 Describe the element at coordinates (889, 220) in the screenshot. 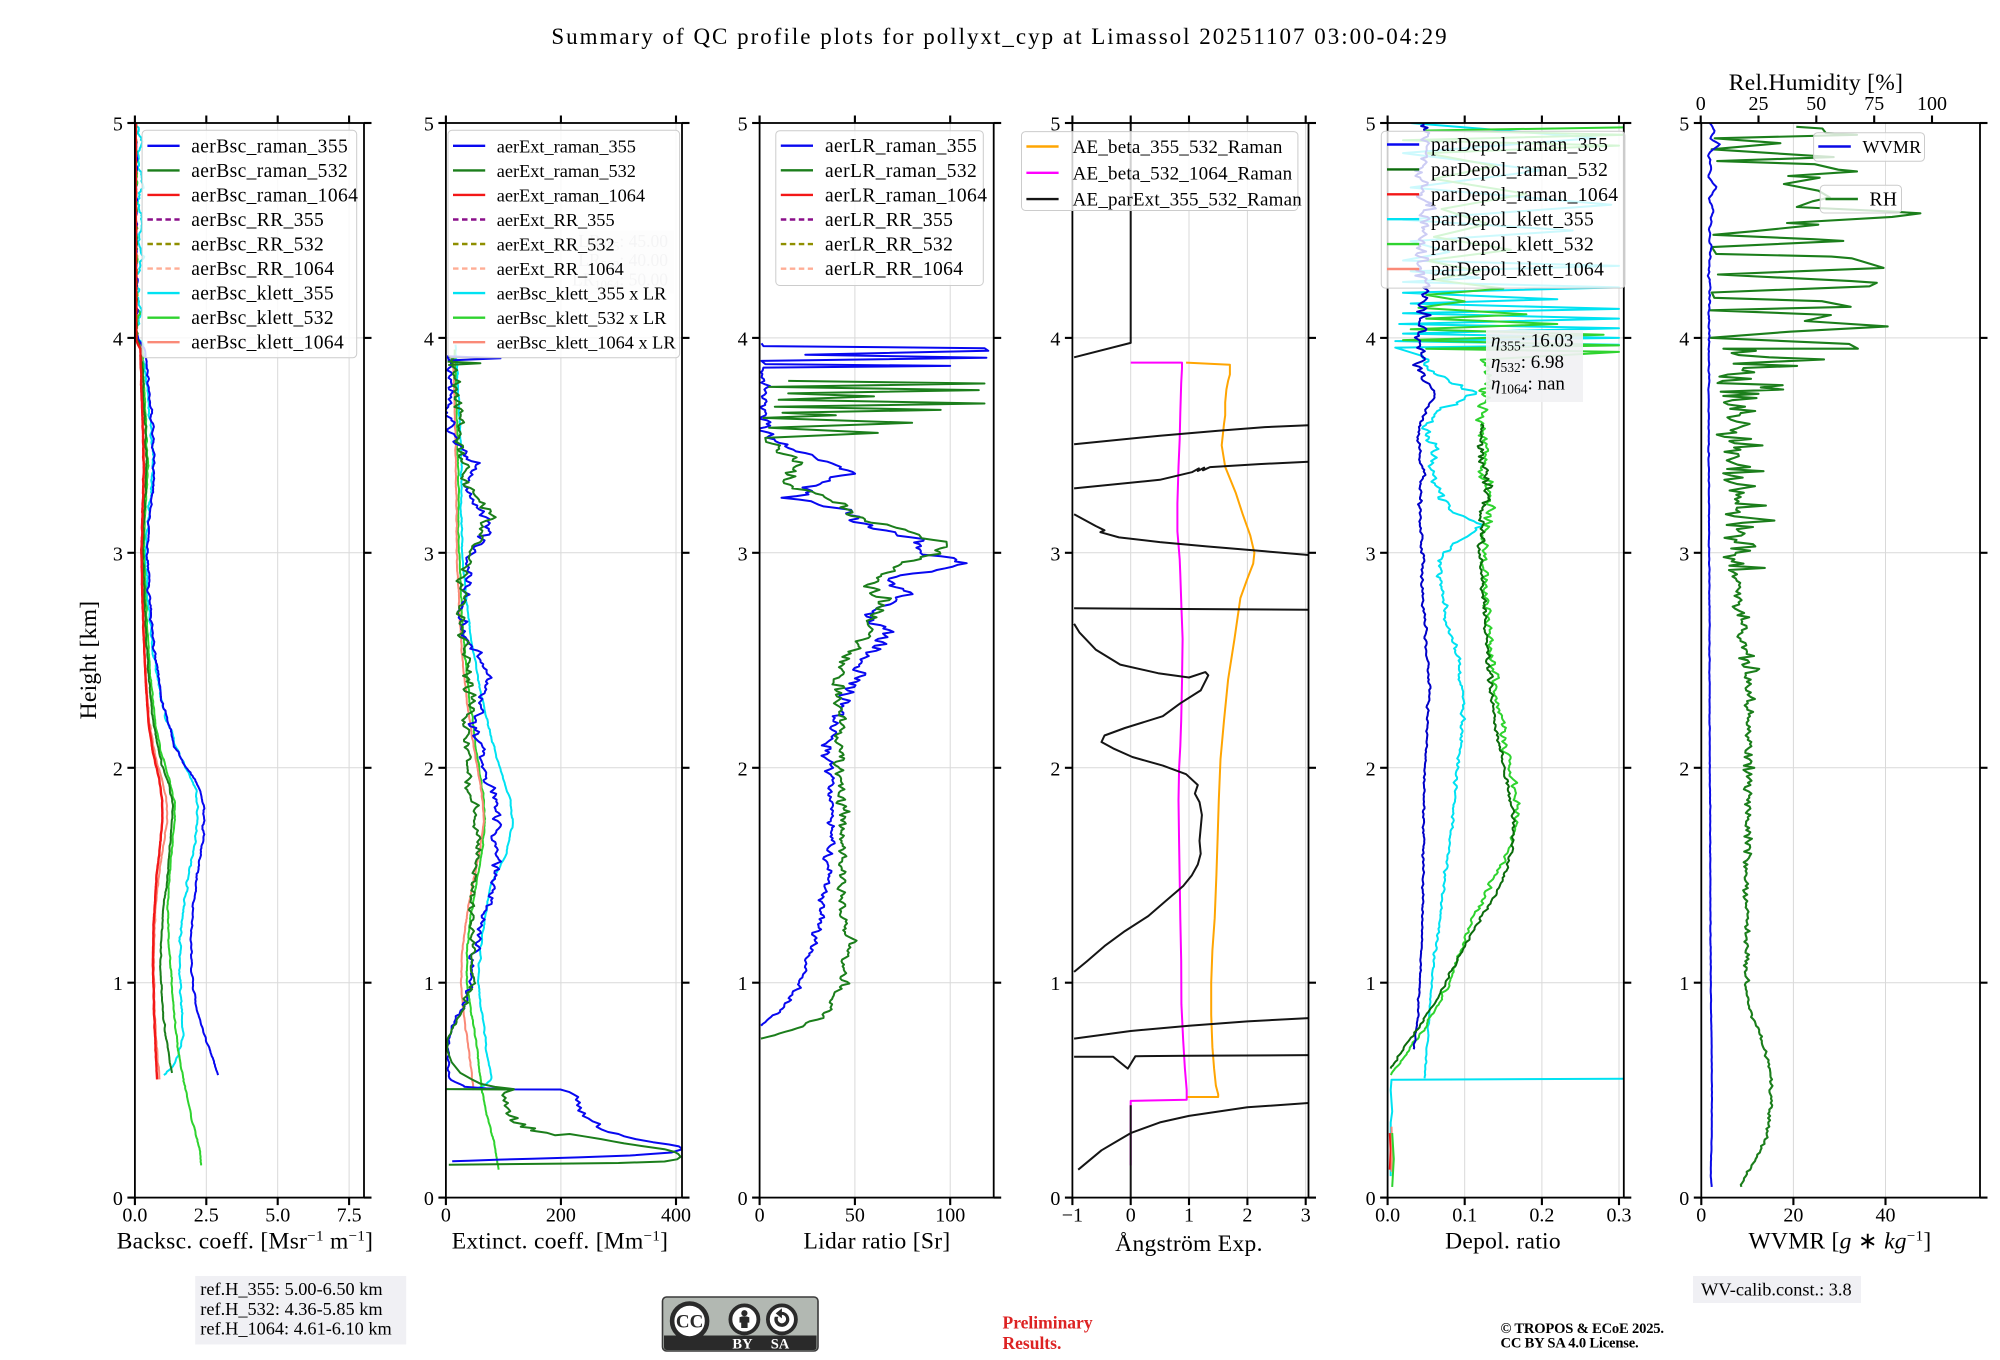

I see `svg-text: aerLR_RR_355` at that location.